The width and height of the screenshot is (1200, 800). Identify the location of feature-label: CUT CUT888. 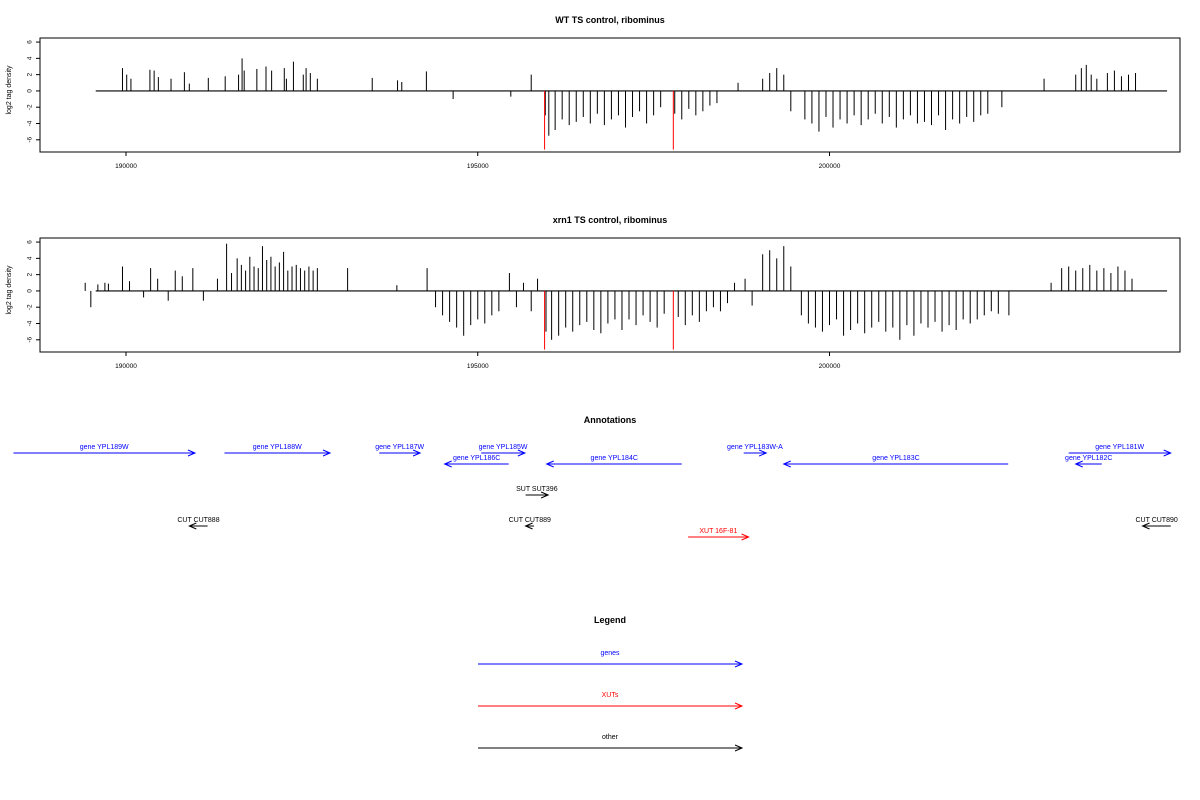
(198, 520).